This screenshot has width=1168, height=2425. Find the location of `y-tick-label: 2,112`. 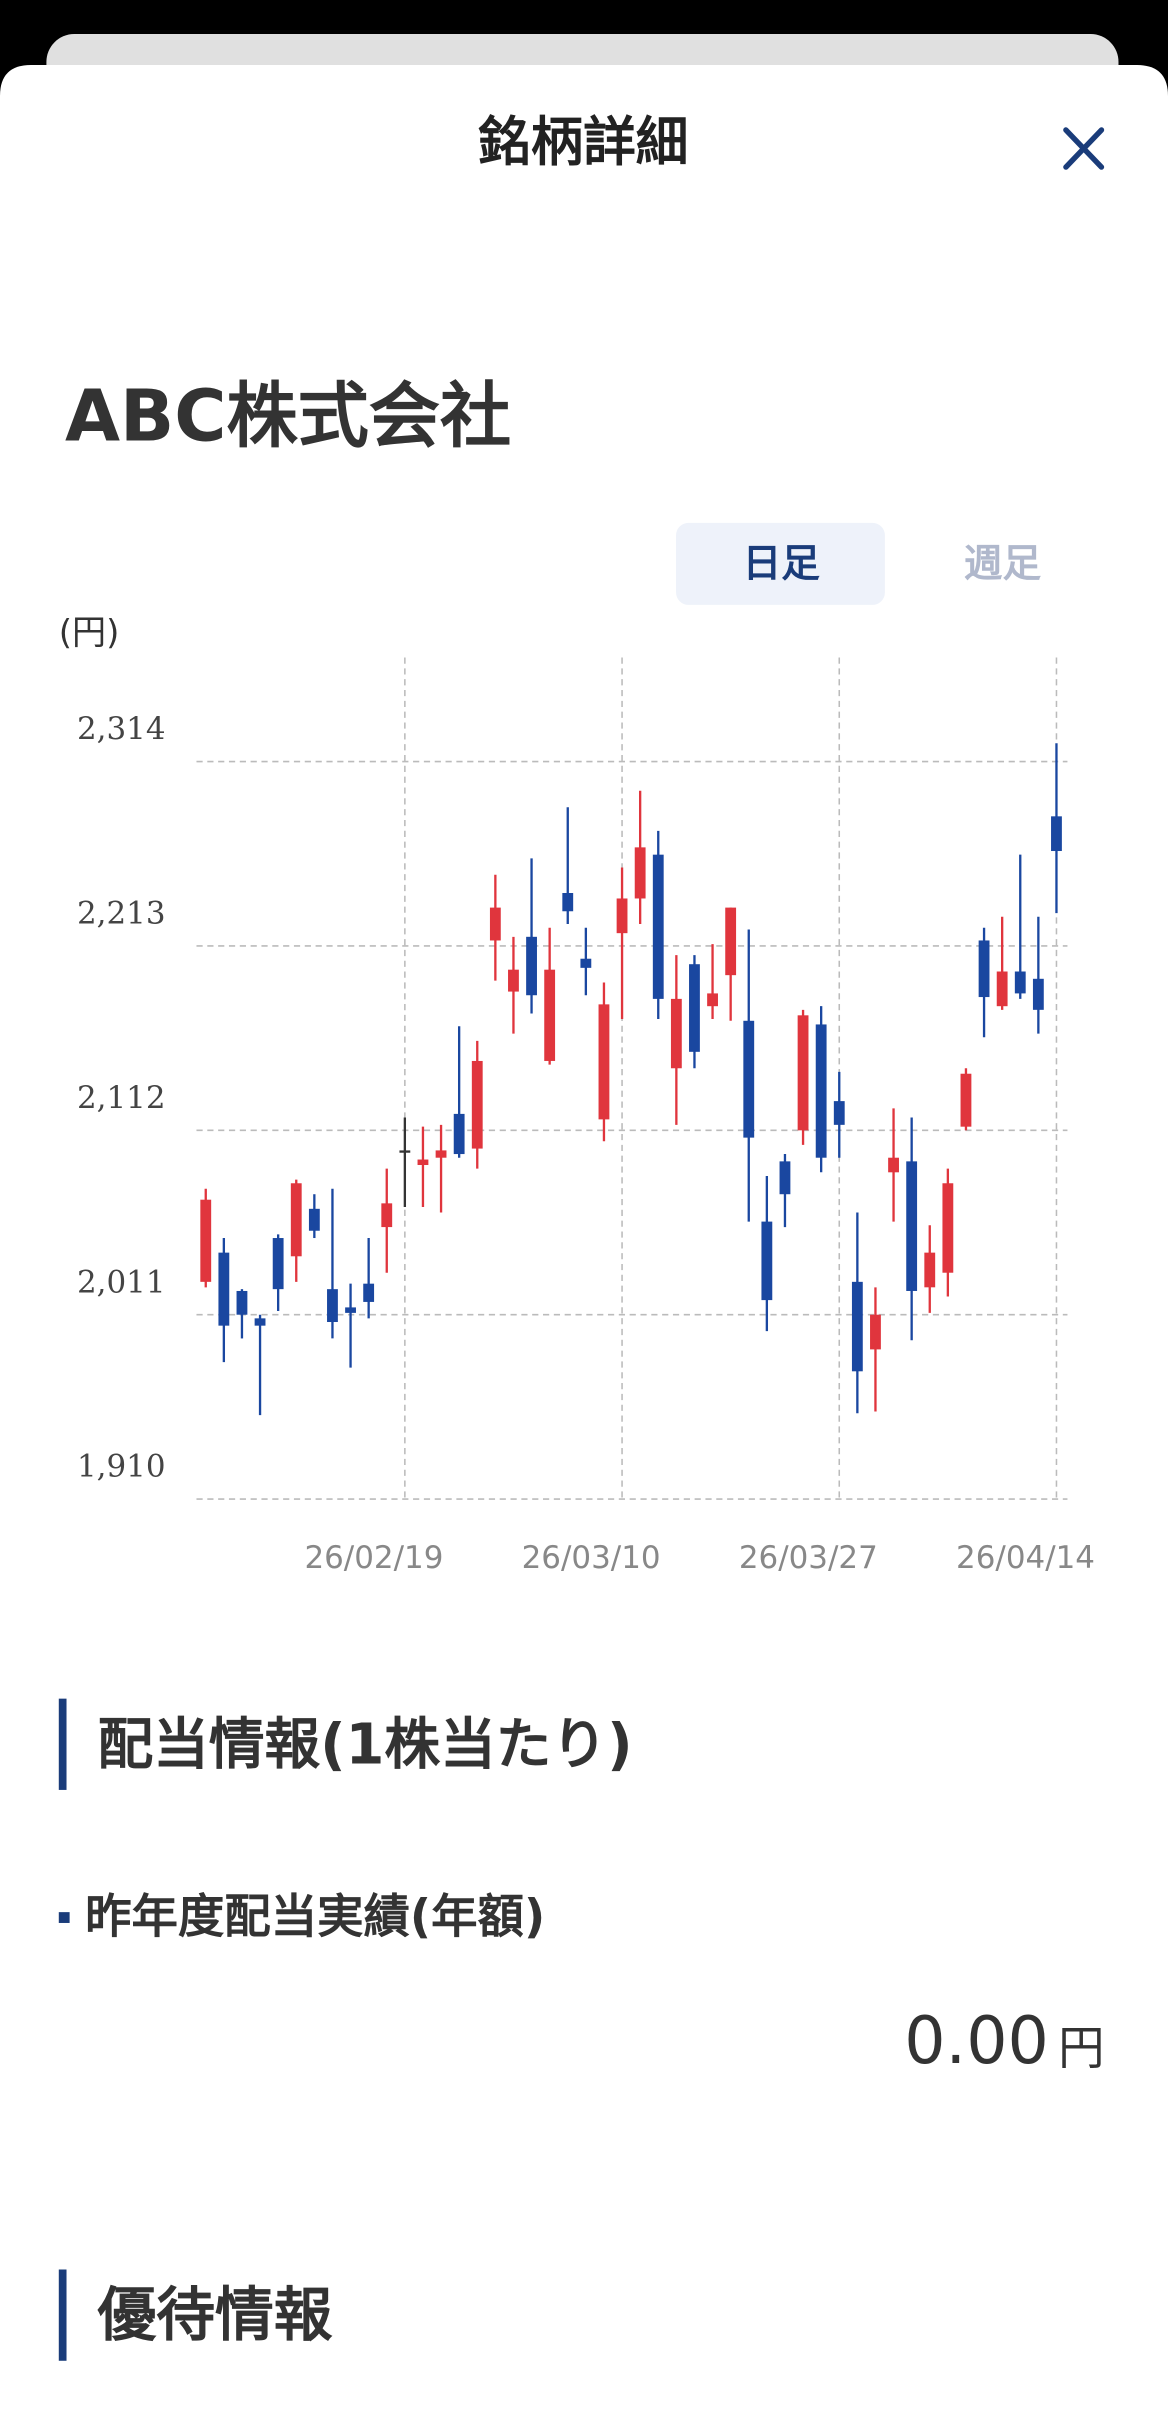

y-tick-label: 2,112 is located at coordinates (121, 1098).